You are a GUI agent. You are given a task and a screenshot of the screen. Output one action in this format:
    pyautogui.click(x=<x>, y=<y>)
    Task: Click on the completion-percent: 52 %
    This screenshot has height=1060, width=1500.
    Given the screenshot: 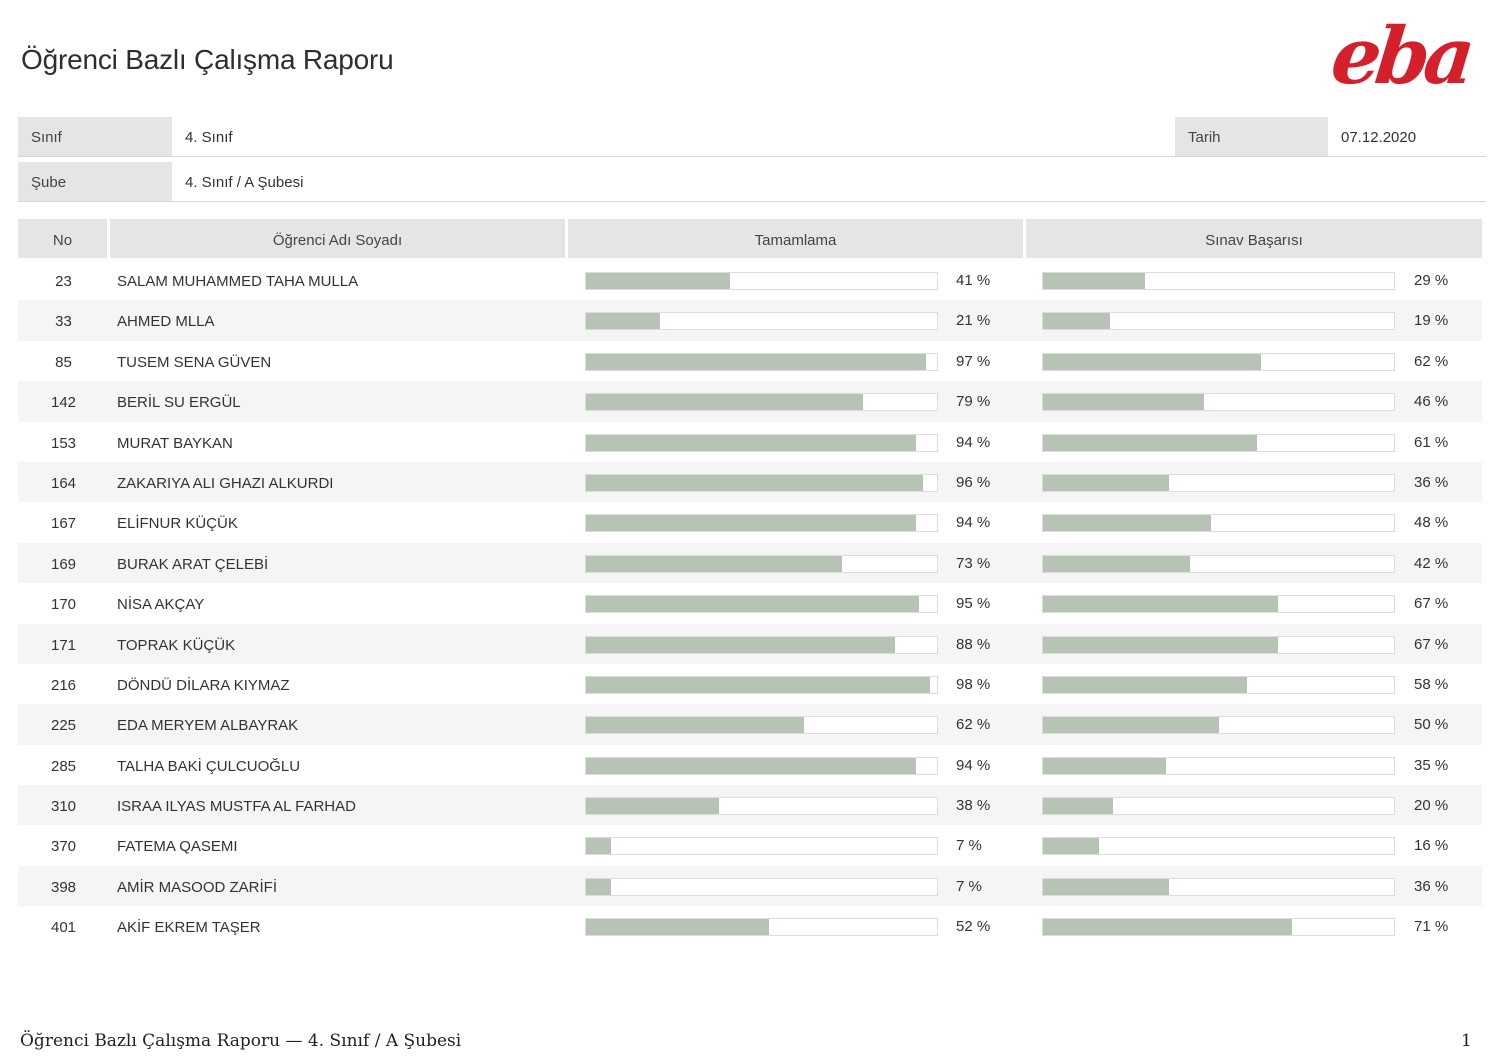 What is the action you would take?
    pyautogui.click(x=973, y=927)
    